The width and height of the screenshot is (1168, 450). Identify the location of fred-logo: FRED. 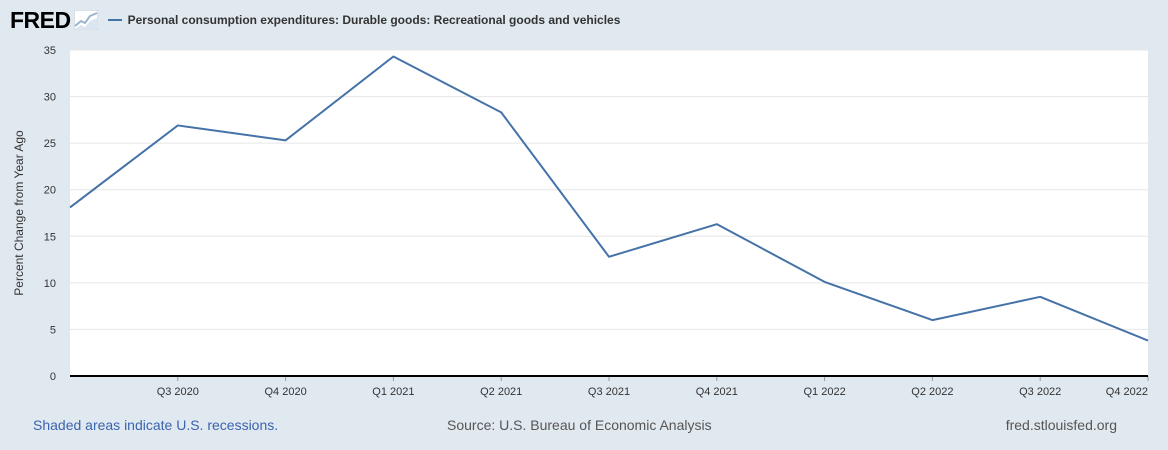
(40, 20).